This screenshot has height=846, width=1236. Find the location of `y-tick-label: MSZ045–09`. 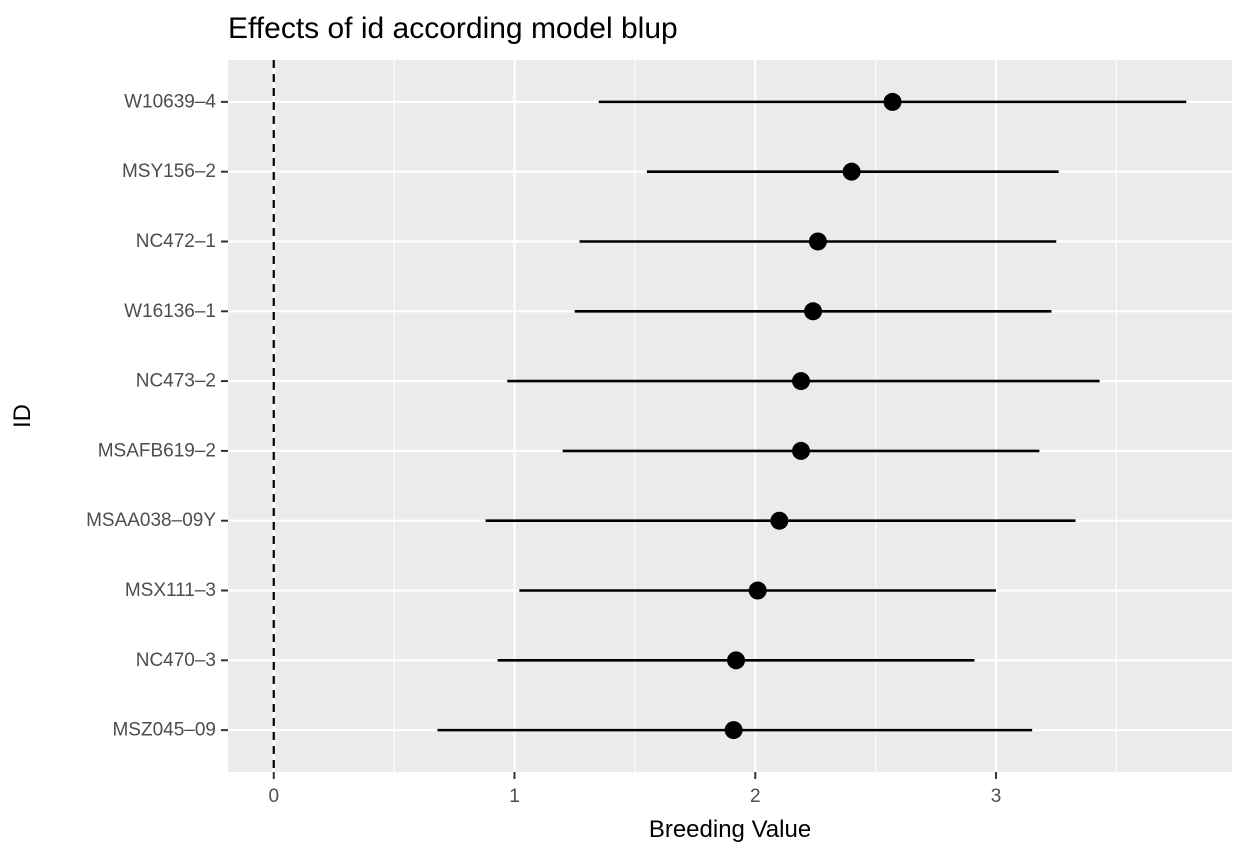

y-tick-label: MSZ045–09 is located at coordinates (164, 730).